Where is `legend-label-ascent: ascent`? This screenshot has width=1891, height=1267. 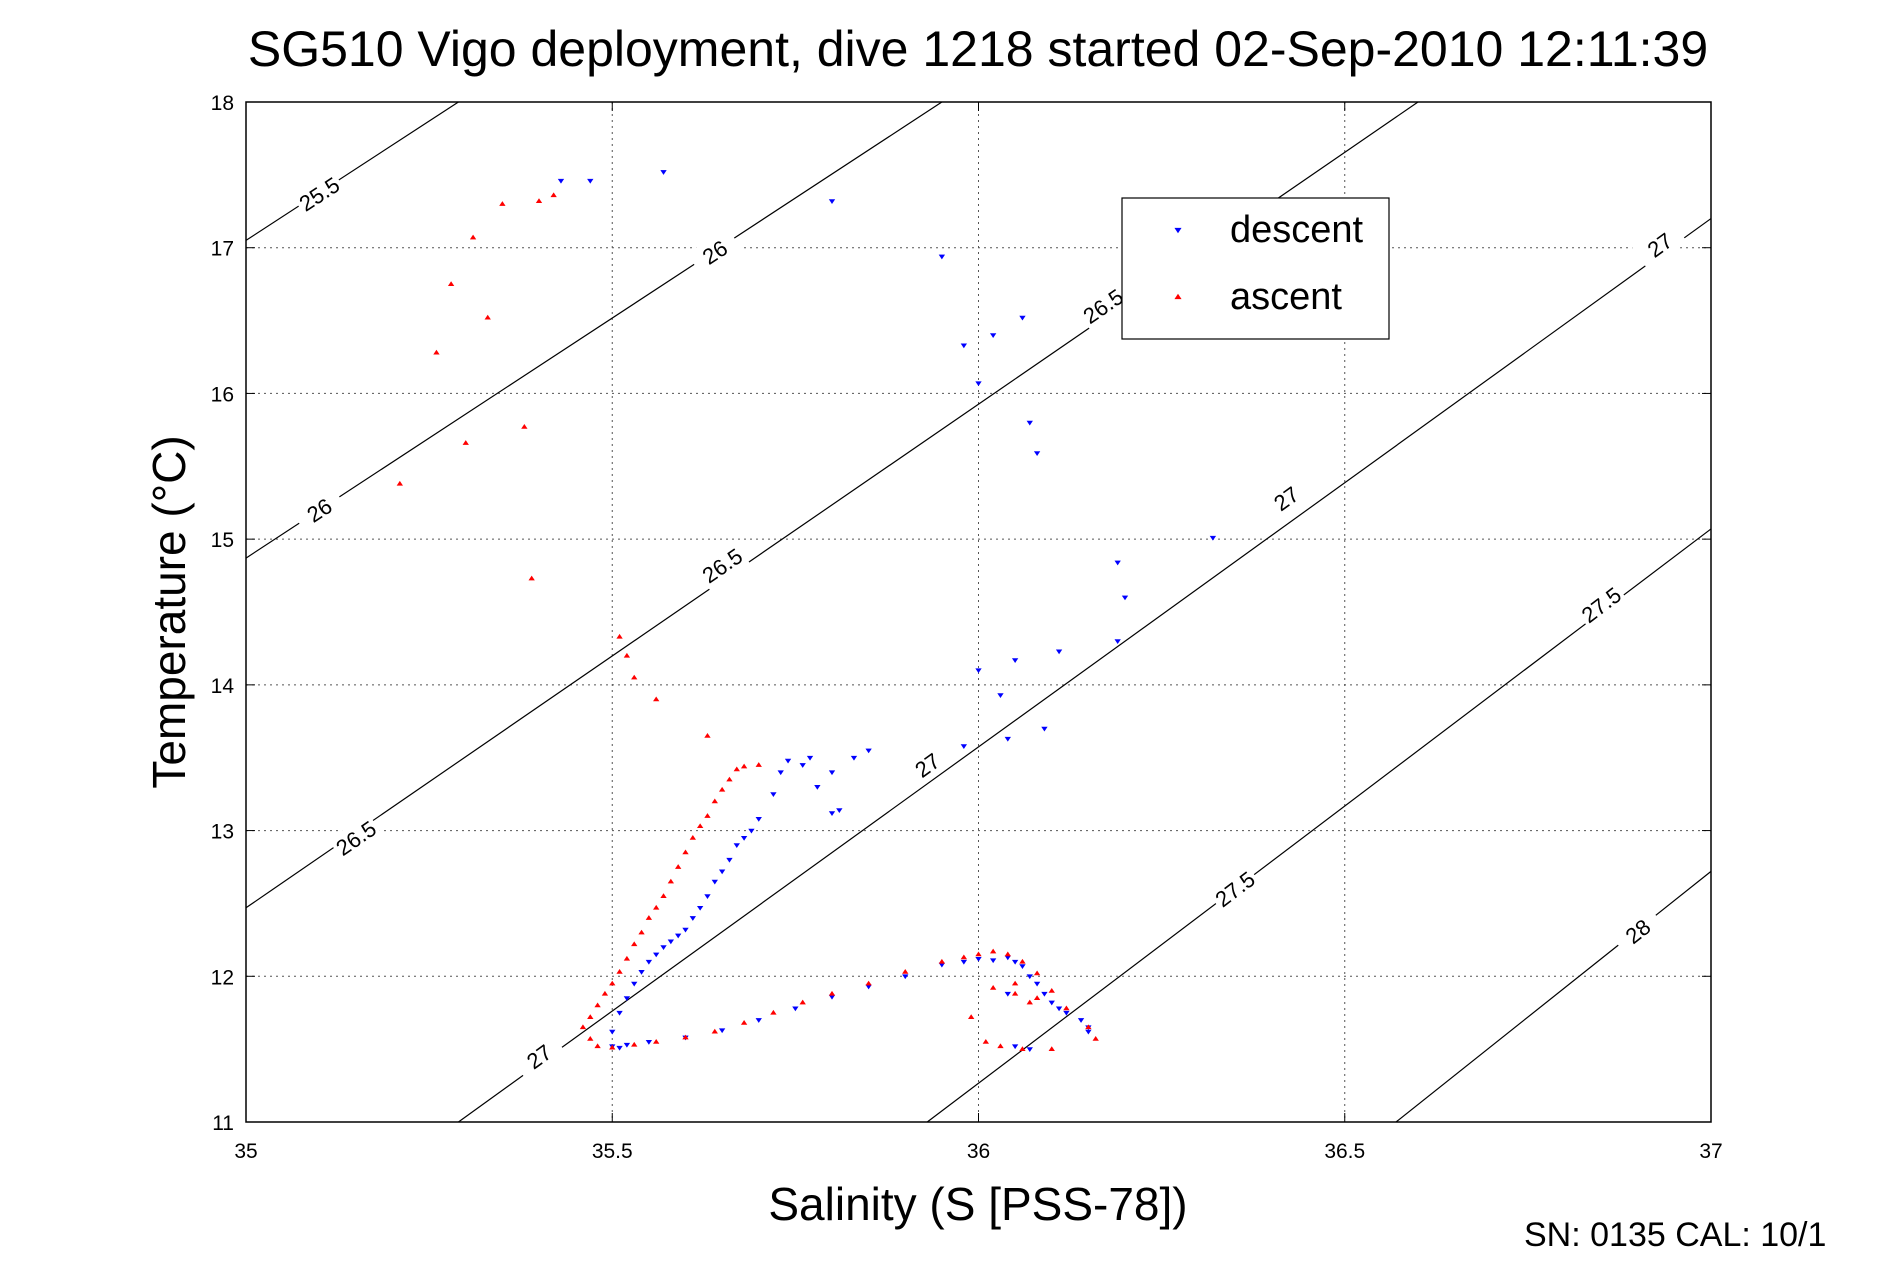
legend-label-ascent: ascent is located at coordinates (1286, 297).